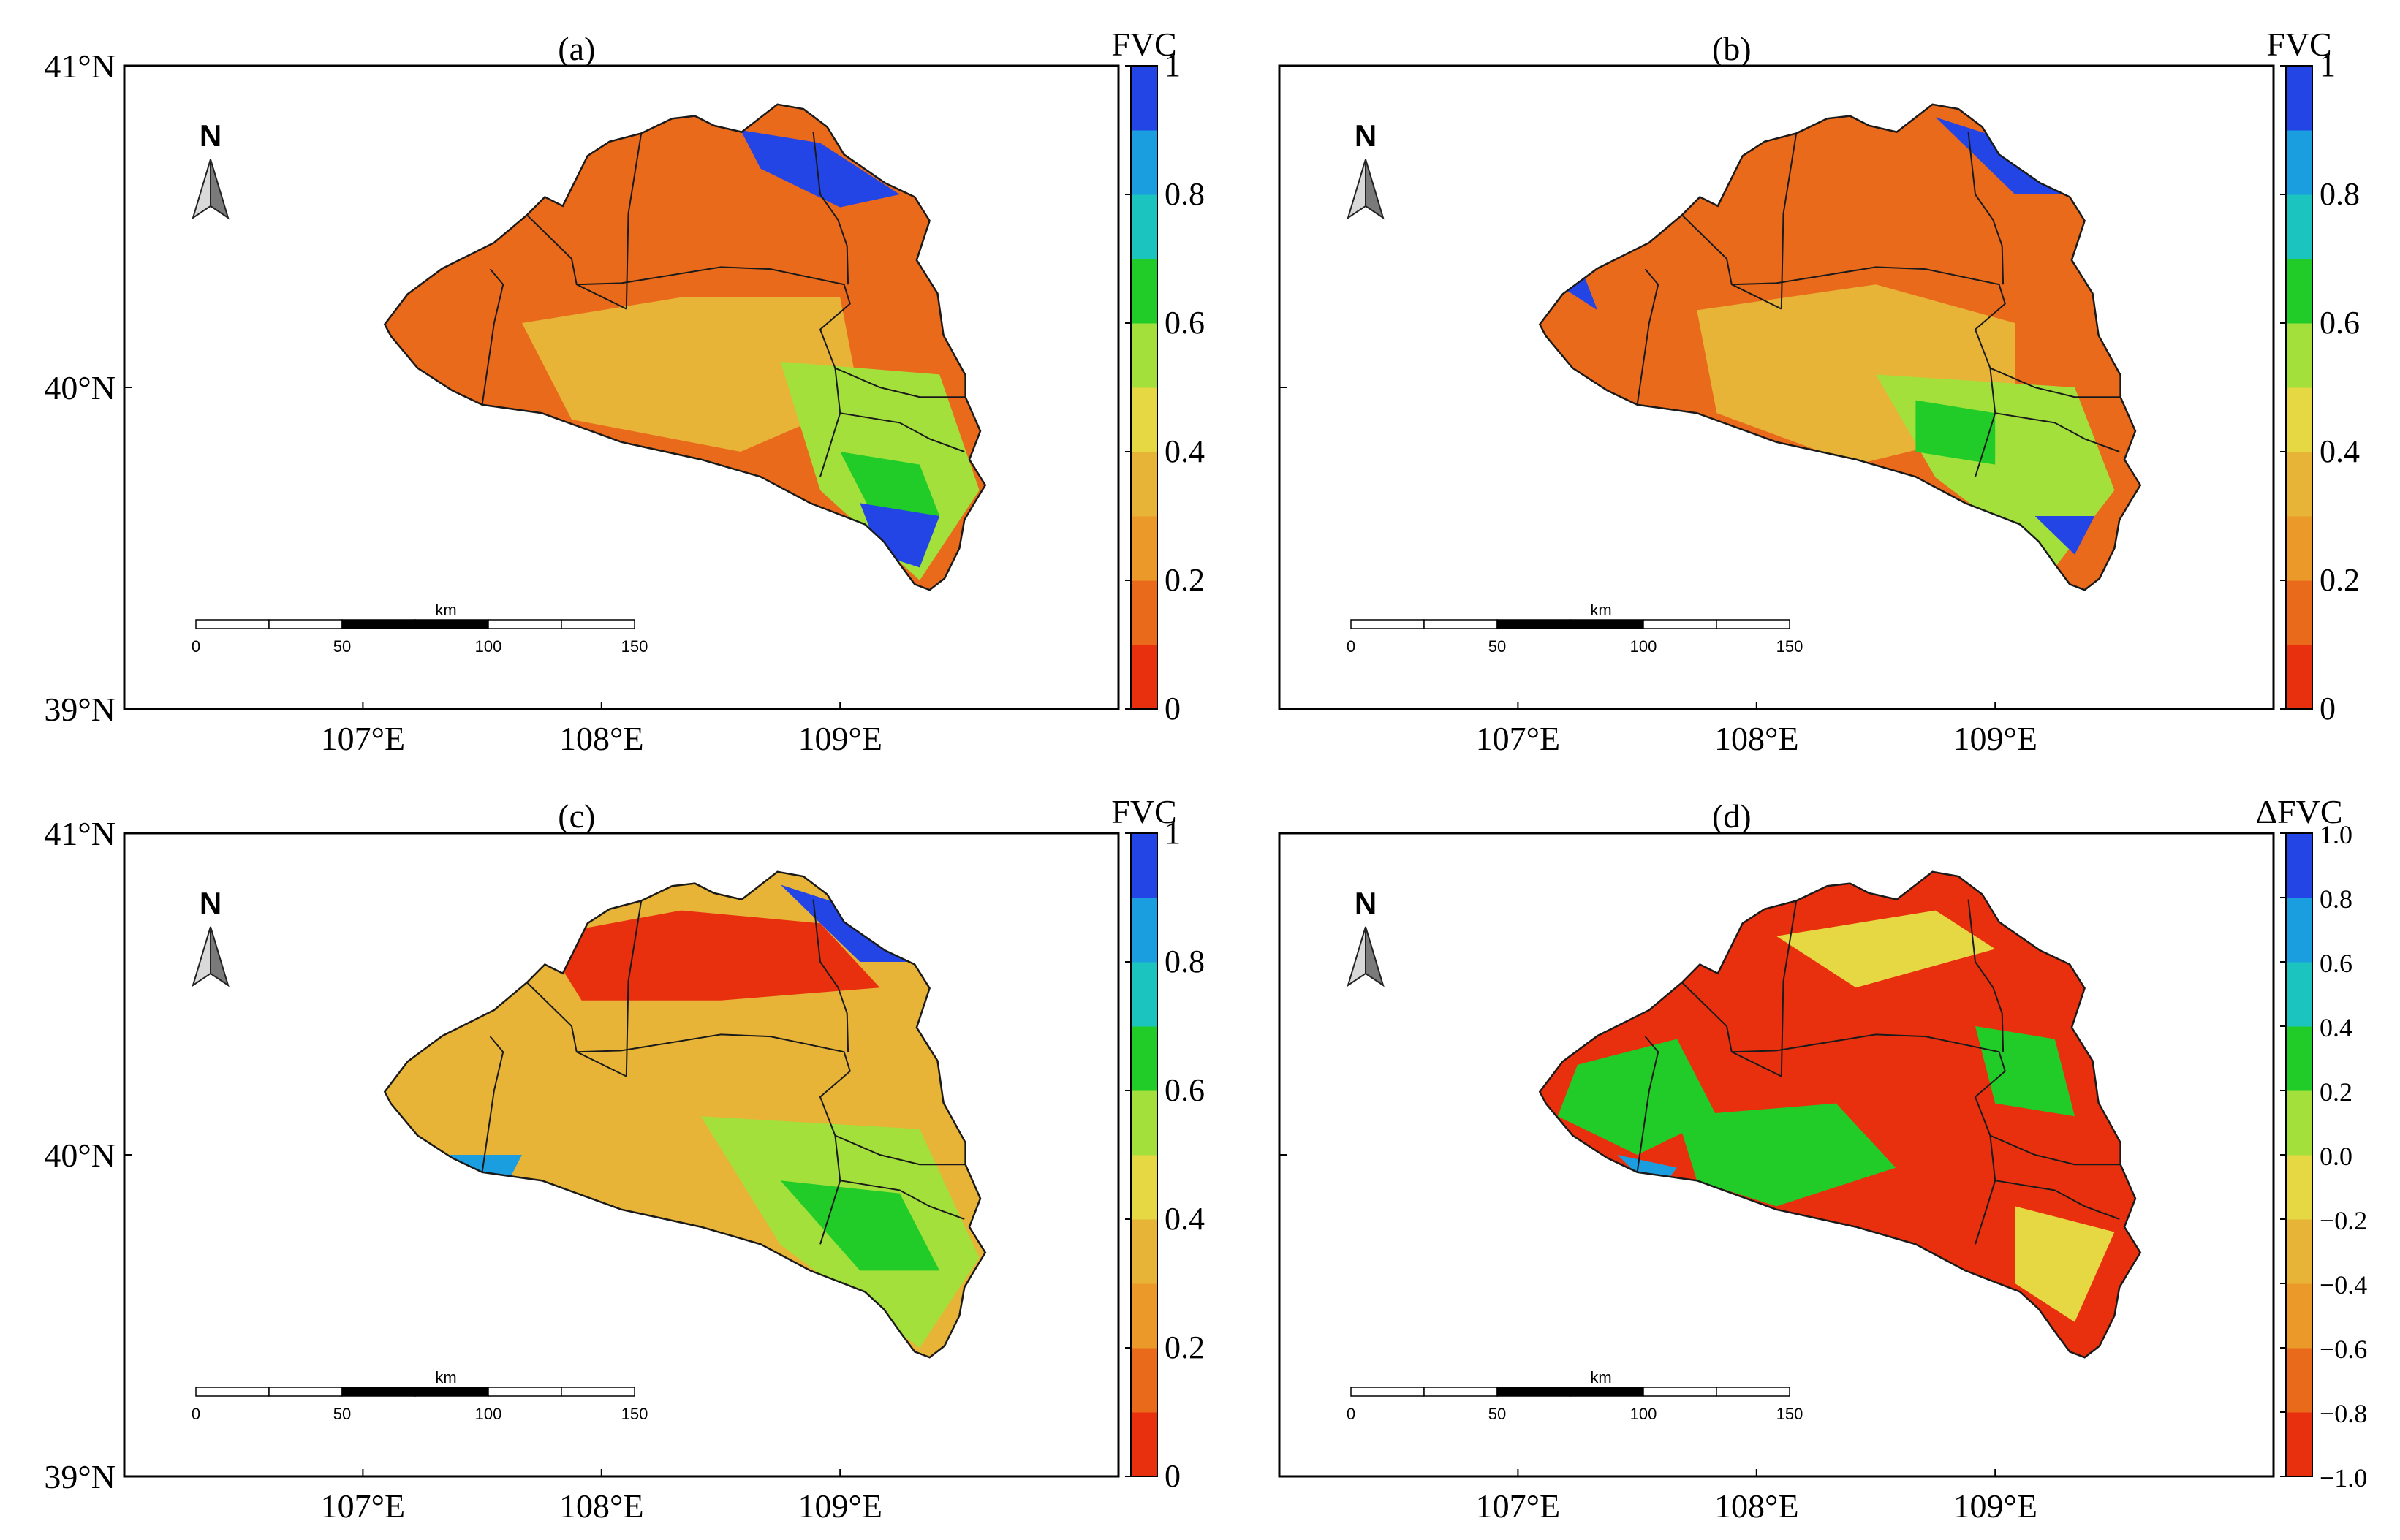 The width and height of the screenshot is (2400, 1540). Describe the element at coordinates (601, 738) in the screenshot. I see `lon-label: 108°E` at that location.